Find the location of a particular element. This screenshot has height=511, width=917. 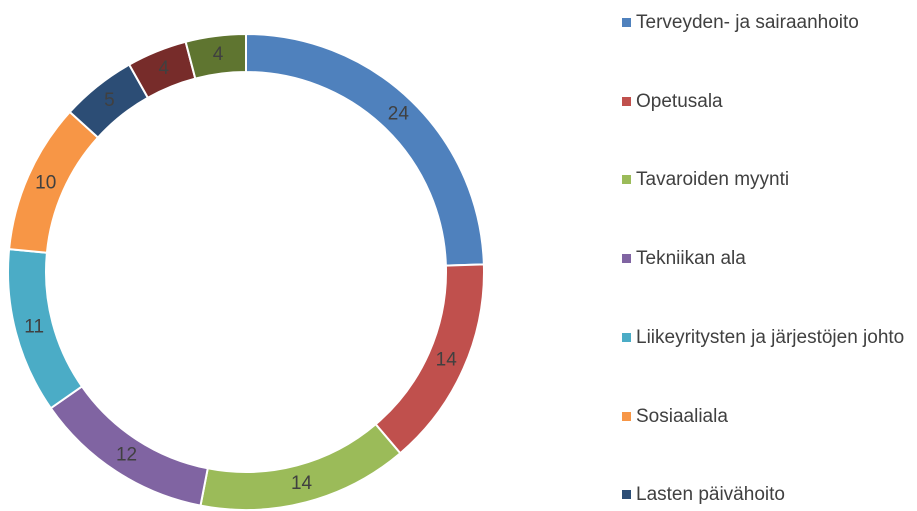

data-label: 10 is located at coordinates (45, 182).